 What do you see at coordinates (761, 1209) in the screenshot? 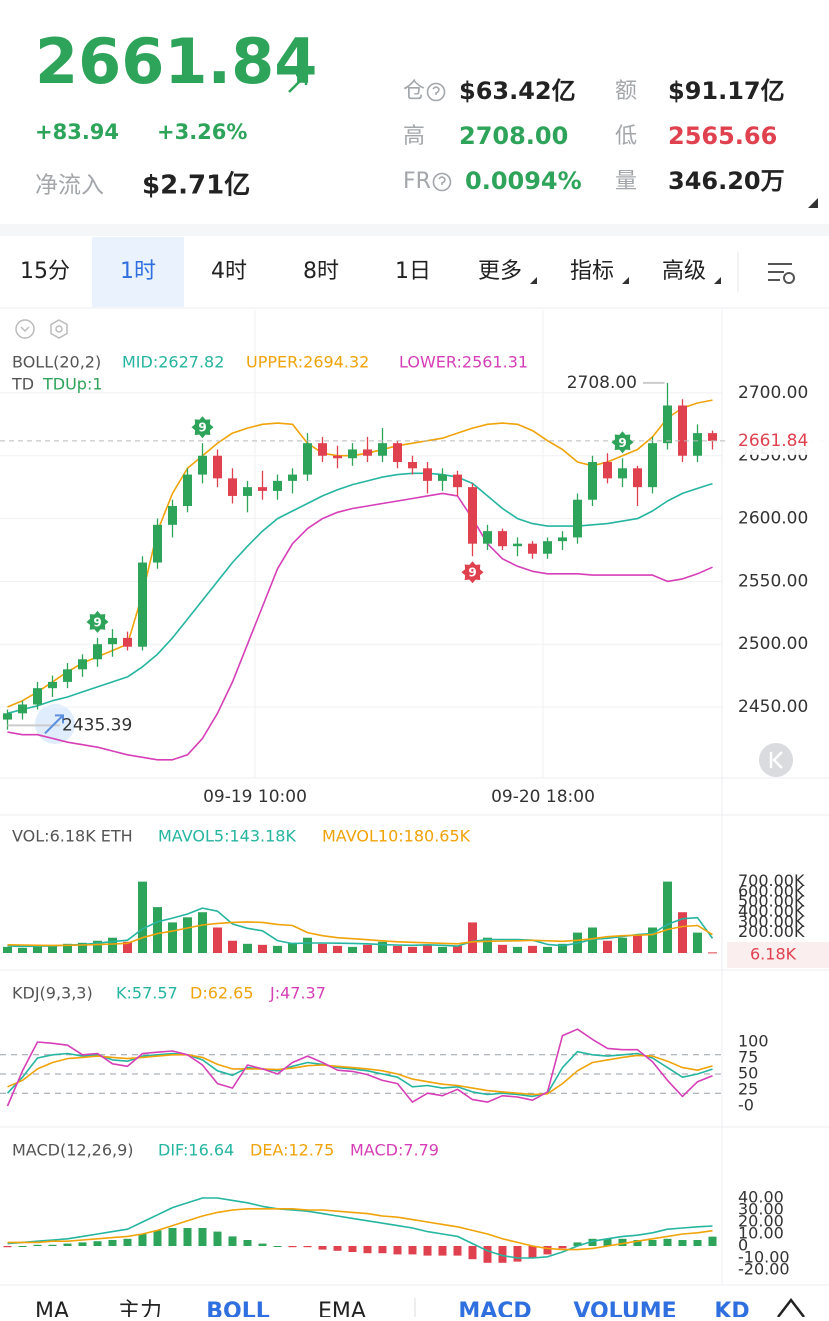
I see `y-tick-label: 30.00` at bounding box center [761, 1209].